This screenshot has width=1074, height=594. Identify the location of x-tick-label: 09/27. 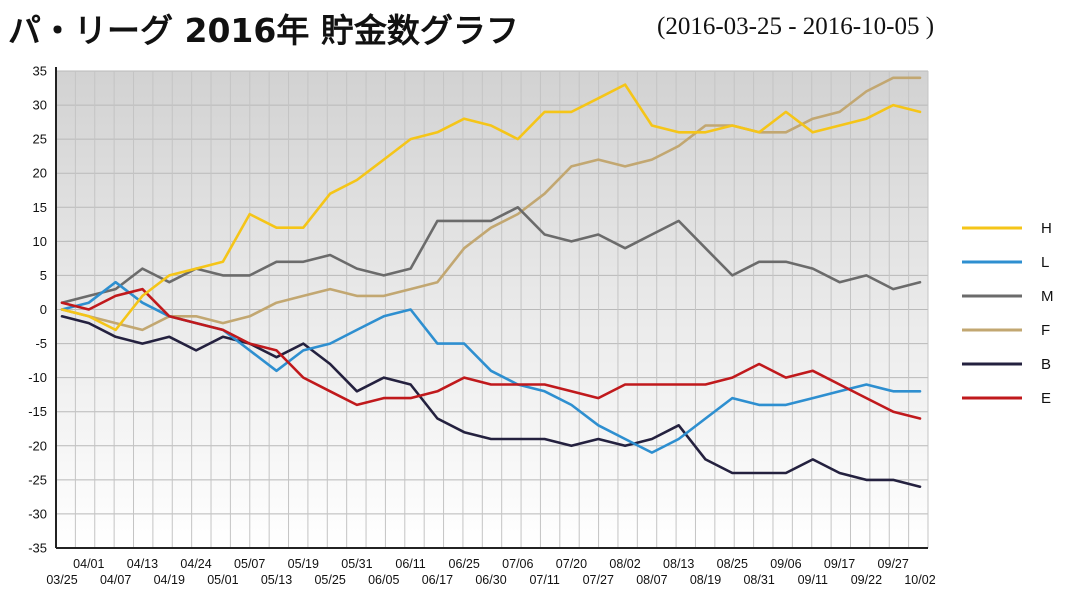
(893, 564).